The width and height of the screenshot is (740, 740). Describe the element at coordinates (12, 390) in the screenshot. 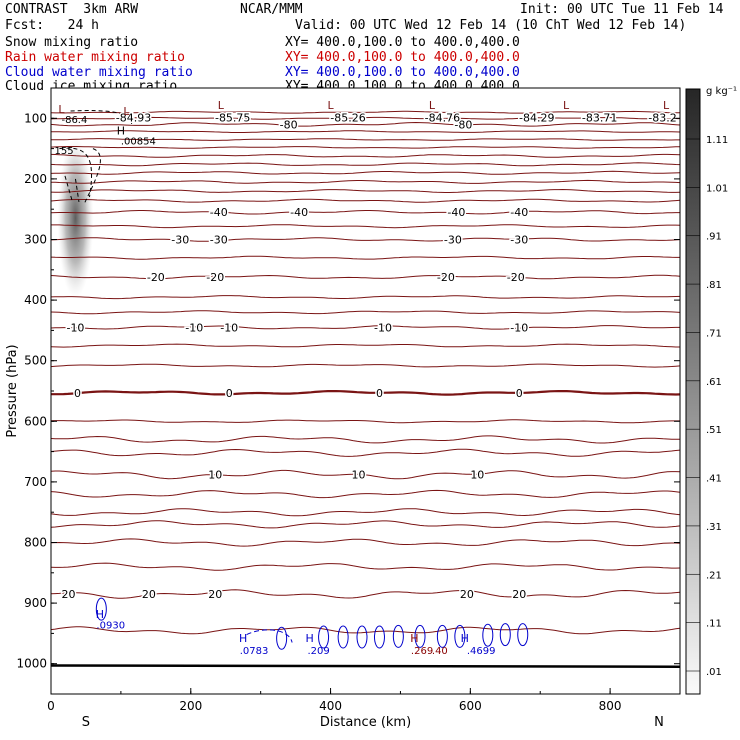

I see `y-axis-label: Pressure (hPa)` at that location.